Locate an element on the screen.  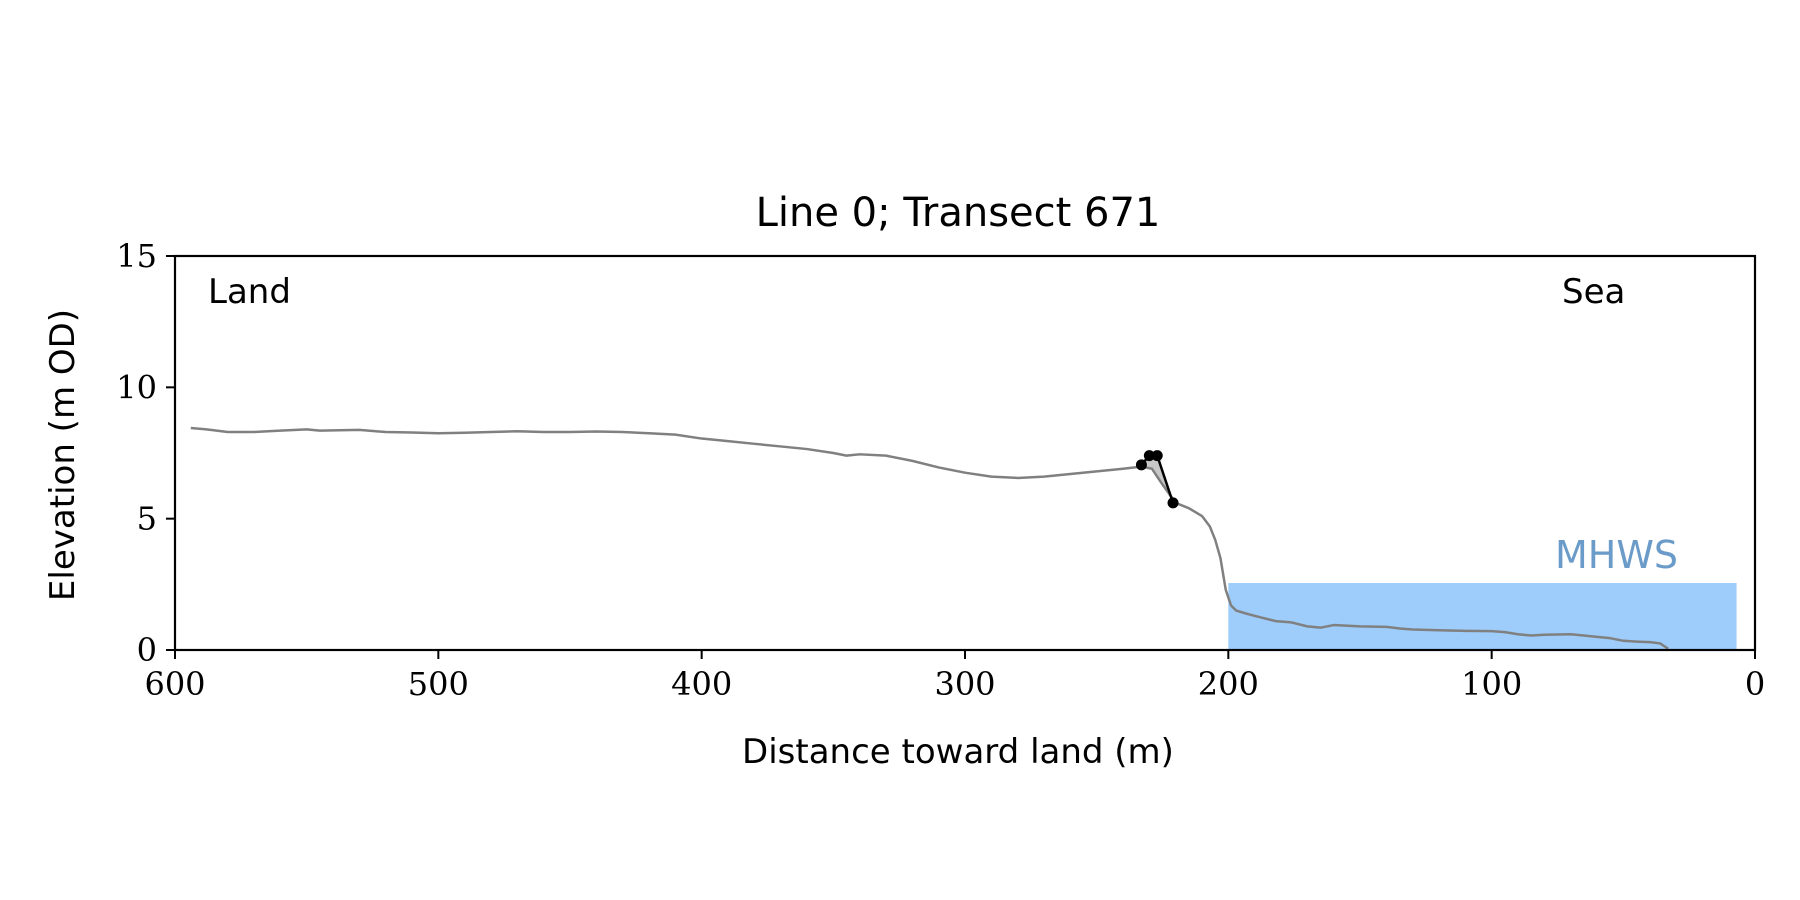
x-tick-label: 300 is located at coordinates (964, 684).